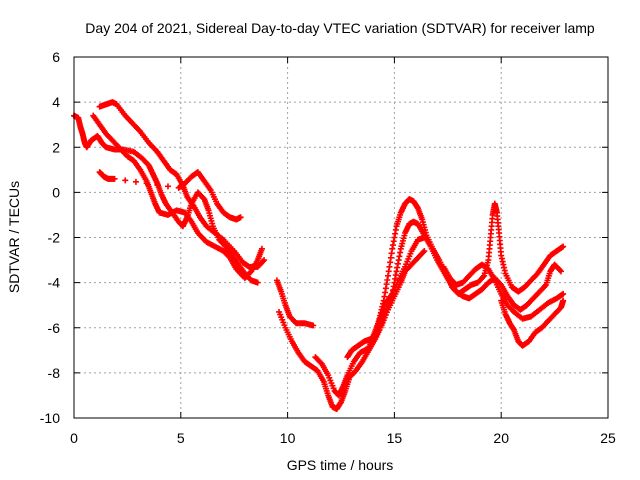  What do you see at coordinates (56, 57) in the screenshot?
I see `y-tick-label: 6` at bounding box center [56, 57].